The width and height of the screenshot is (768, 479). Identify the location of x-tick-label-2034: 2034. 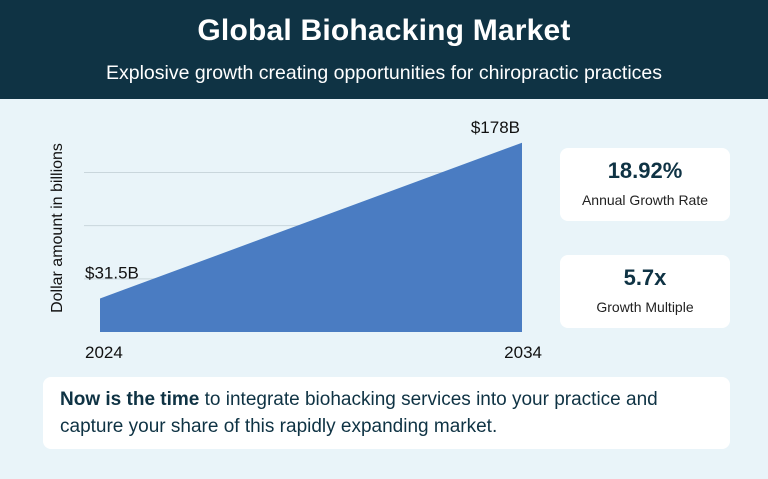
(523, 352).